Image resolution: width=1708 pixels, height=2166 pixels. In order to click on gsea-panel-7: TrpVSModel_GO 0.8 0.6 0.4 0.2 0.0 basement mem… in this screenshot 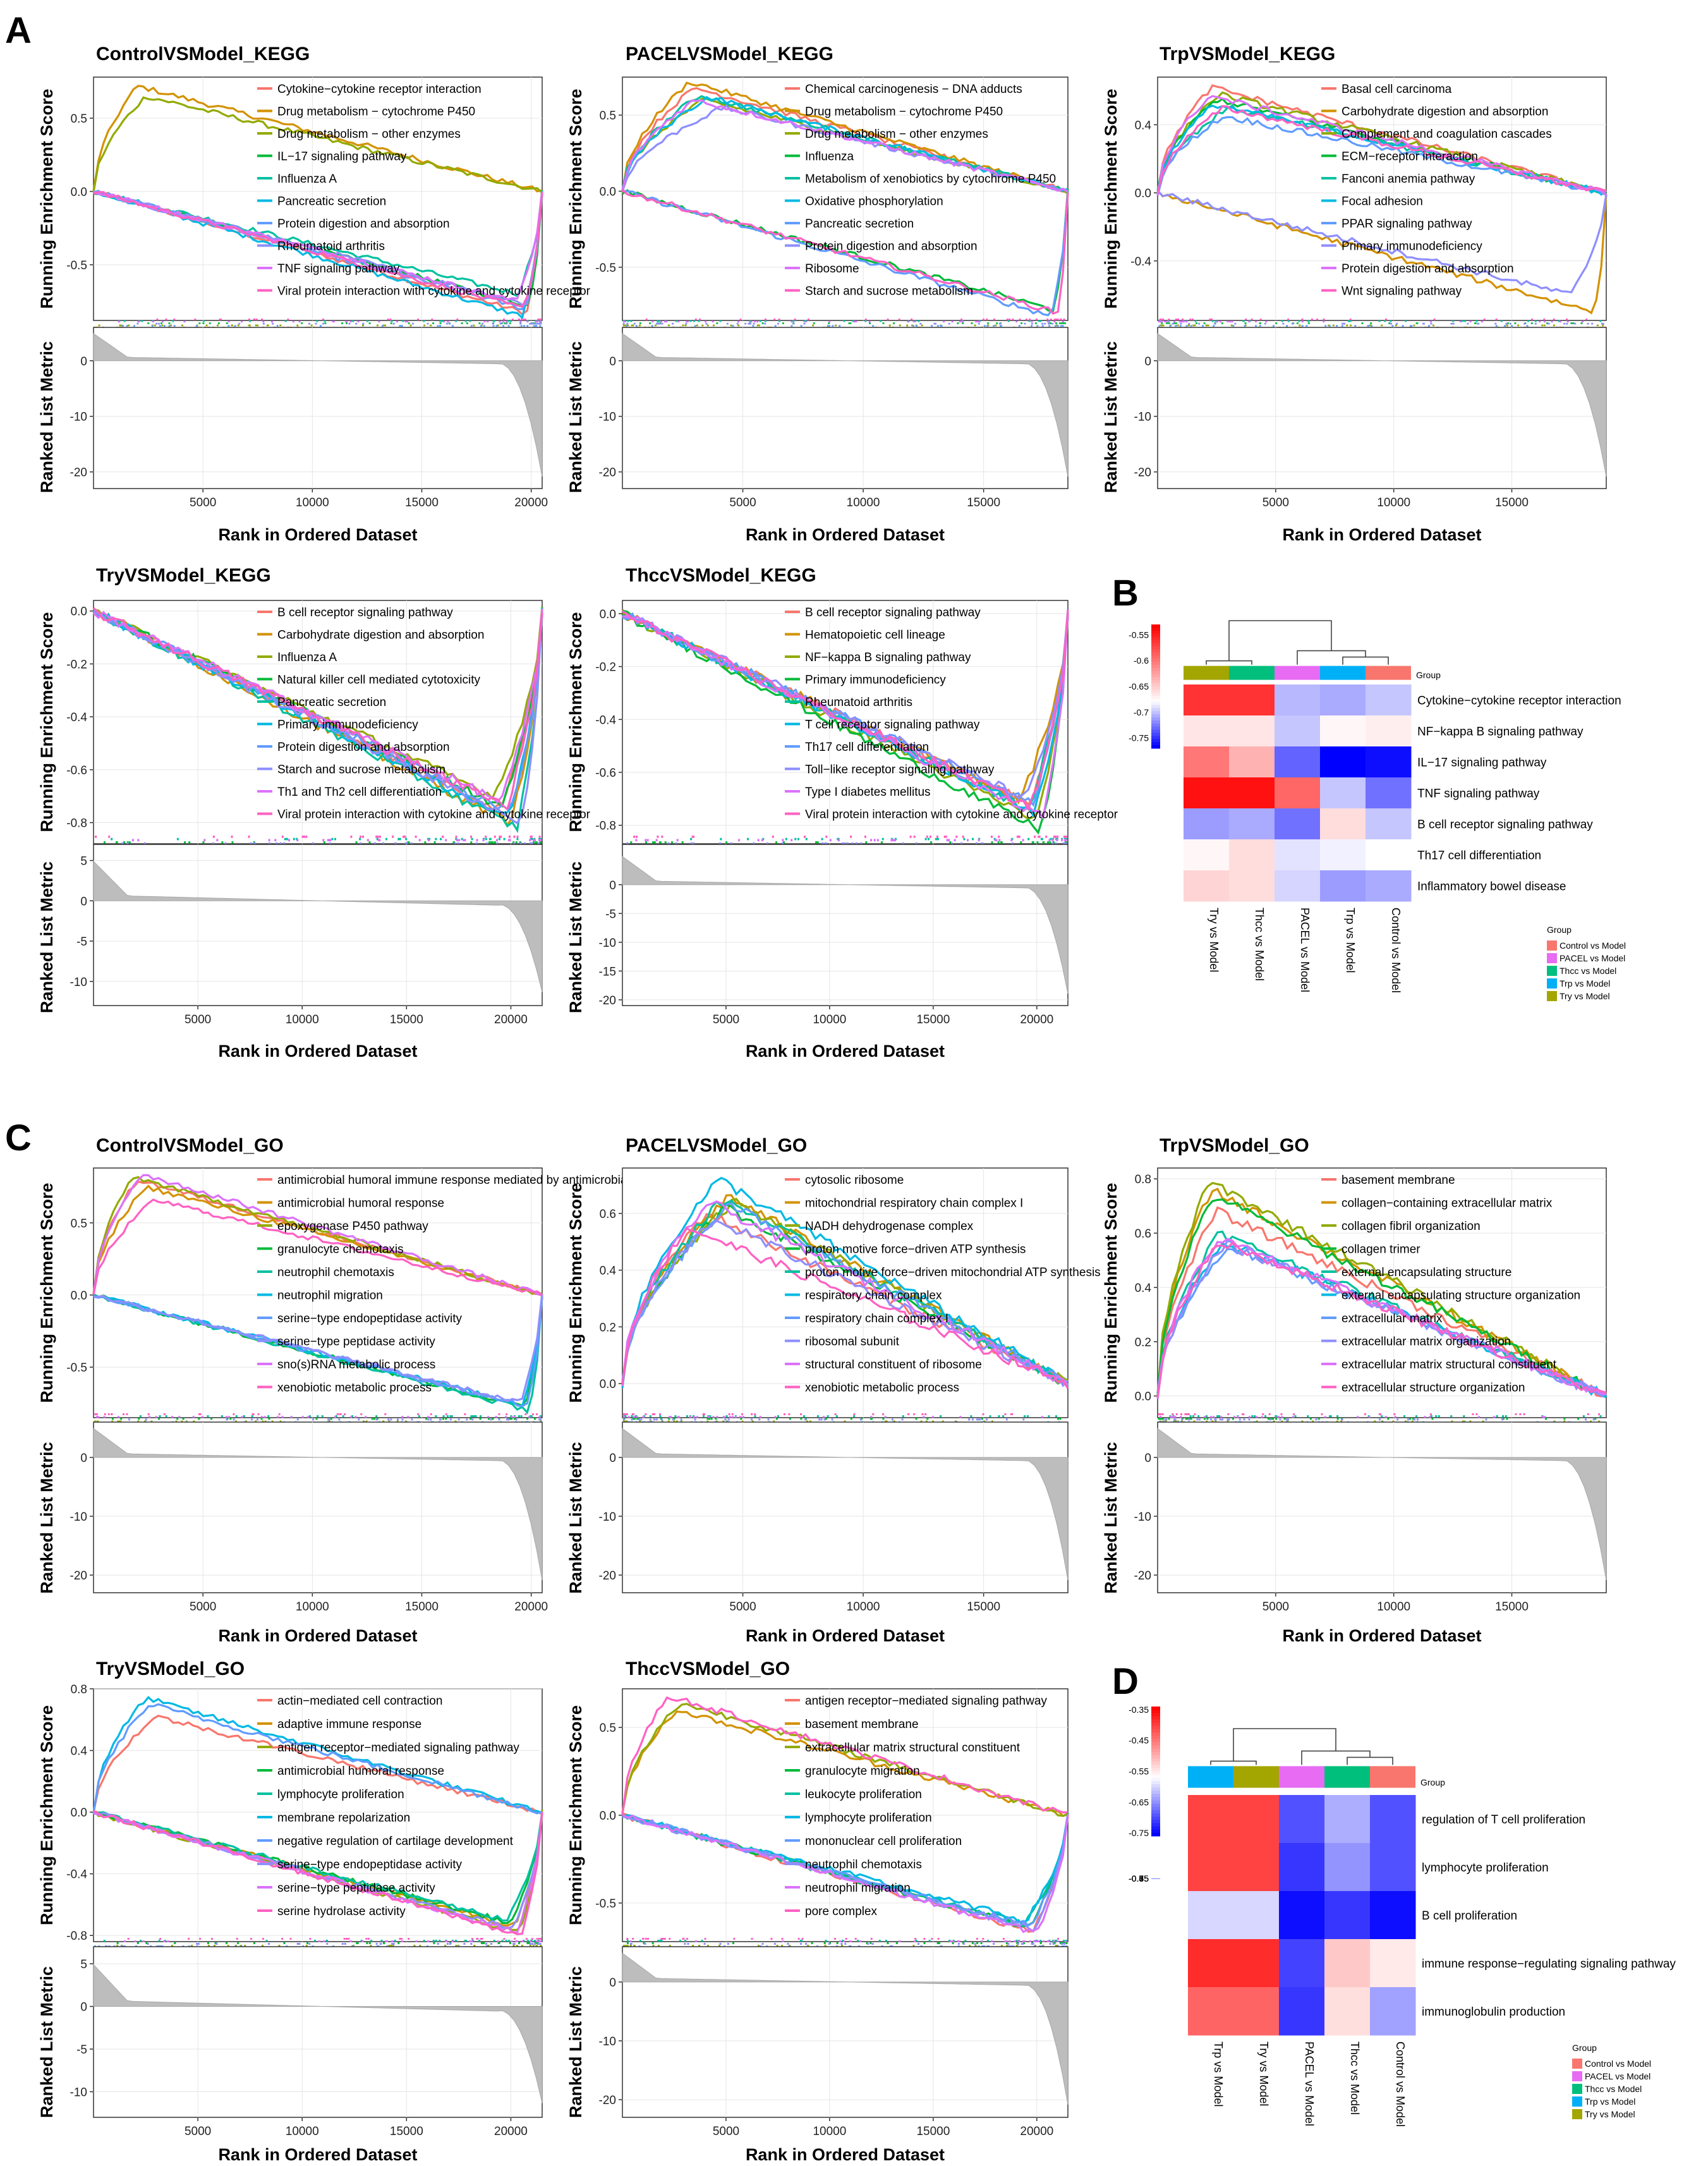, I will do `click(1354, 1390)`.